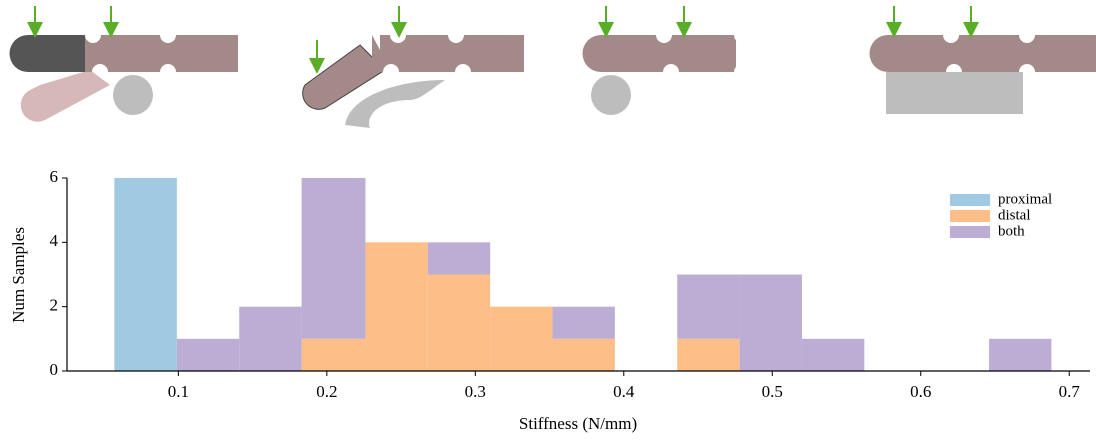  What do you see at coordinates (178, 391) in the screenshot?
I see `x-tick-label: 0.1` at bounding box center [178, 391].